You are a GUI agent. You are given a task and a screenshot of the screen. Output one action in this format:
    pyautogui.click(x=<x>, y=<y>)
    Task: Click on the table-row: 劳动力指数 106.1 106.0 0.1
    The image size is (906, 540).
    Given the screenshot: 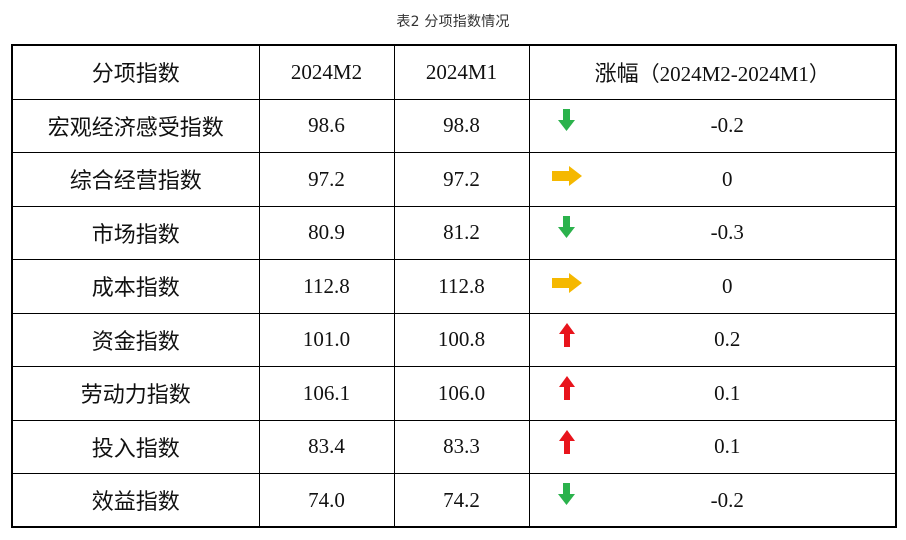 What is the action you would take?
    pyautogui.click(x=454, y=393)
    